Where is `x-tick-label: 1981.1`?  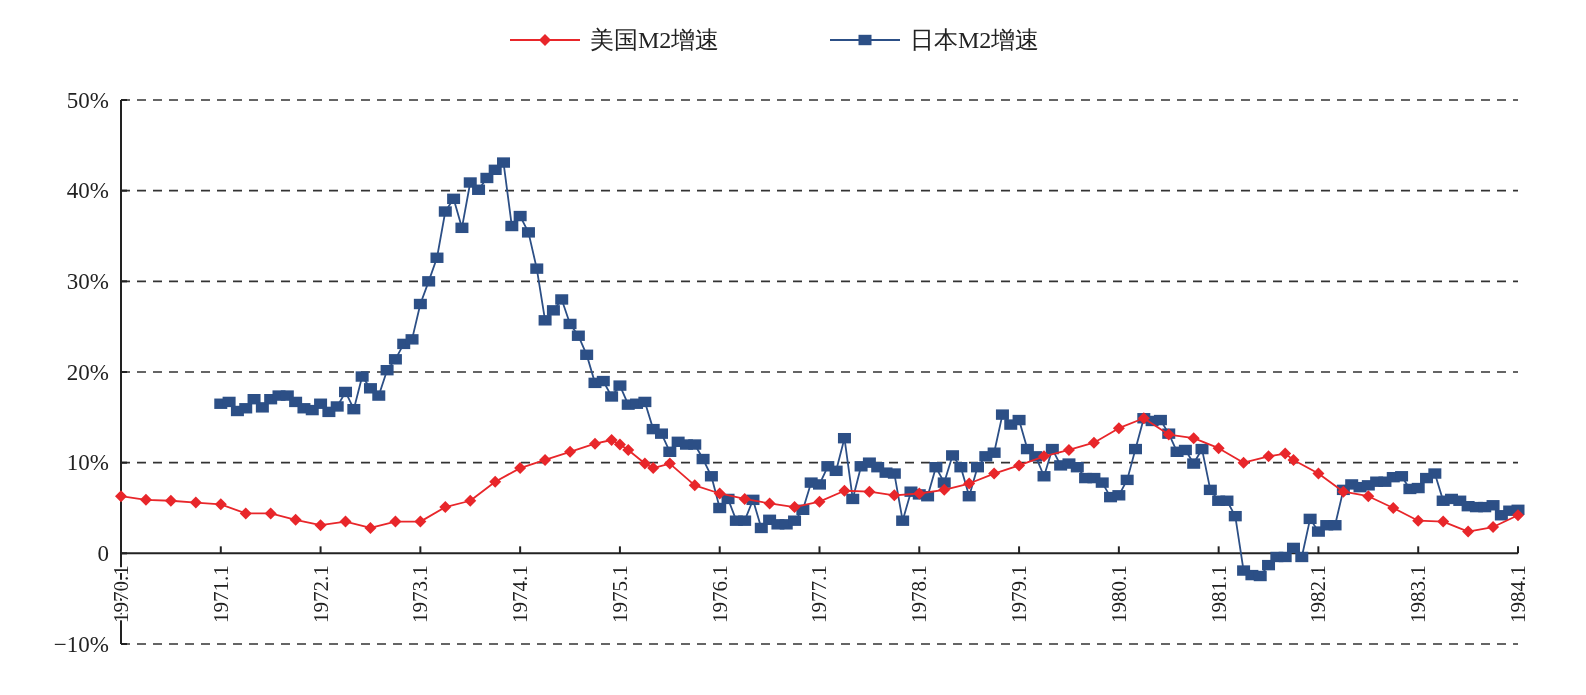
x-tick-label: 1981.1 is located at coordinates (1218, 594).